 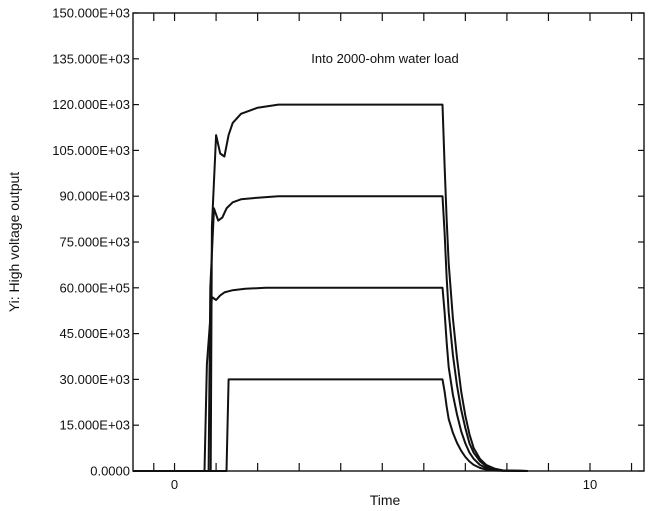 What do you see at coordinates (110, 471) in the screenshot?
I see `y-tick-label: 0.0000` at bounding box center [110, 471].